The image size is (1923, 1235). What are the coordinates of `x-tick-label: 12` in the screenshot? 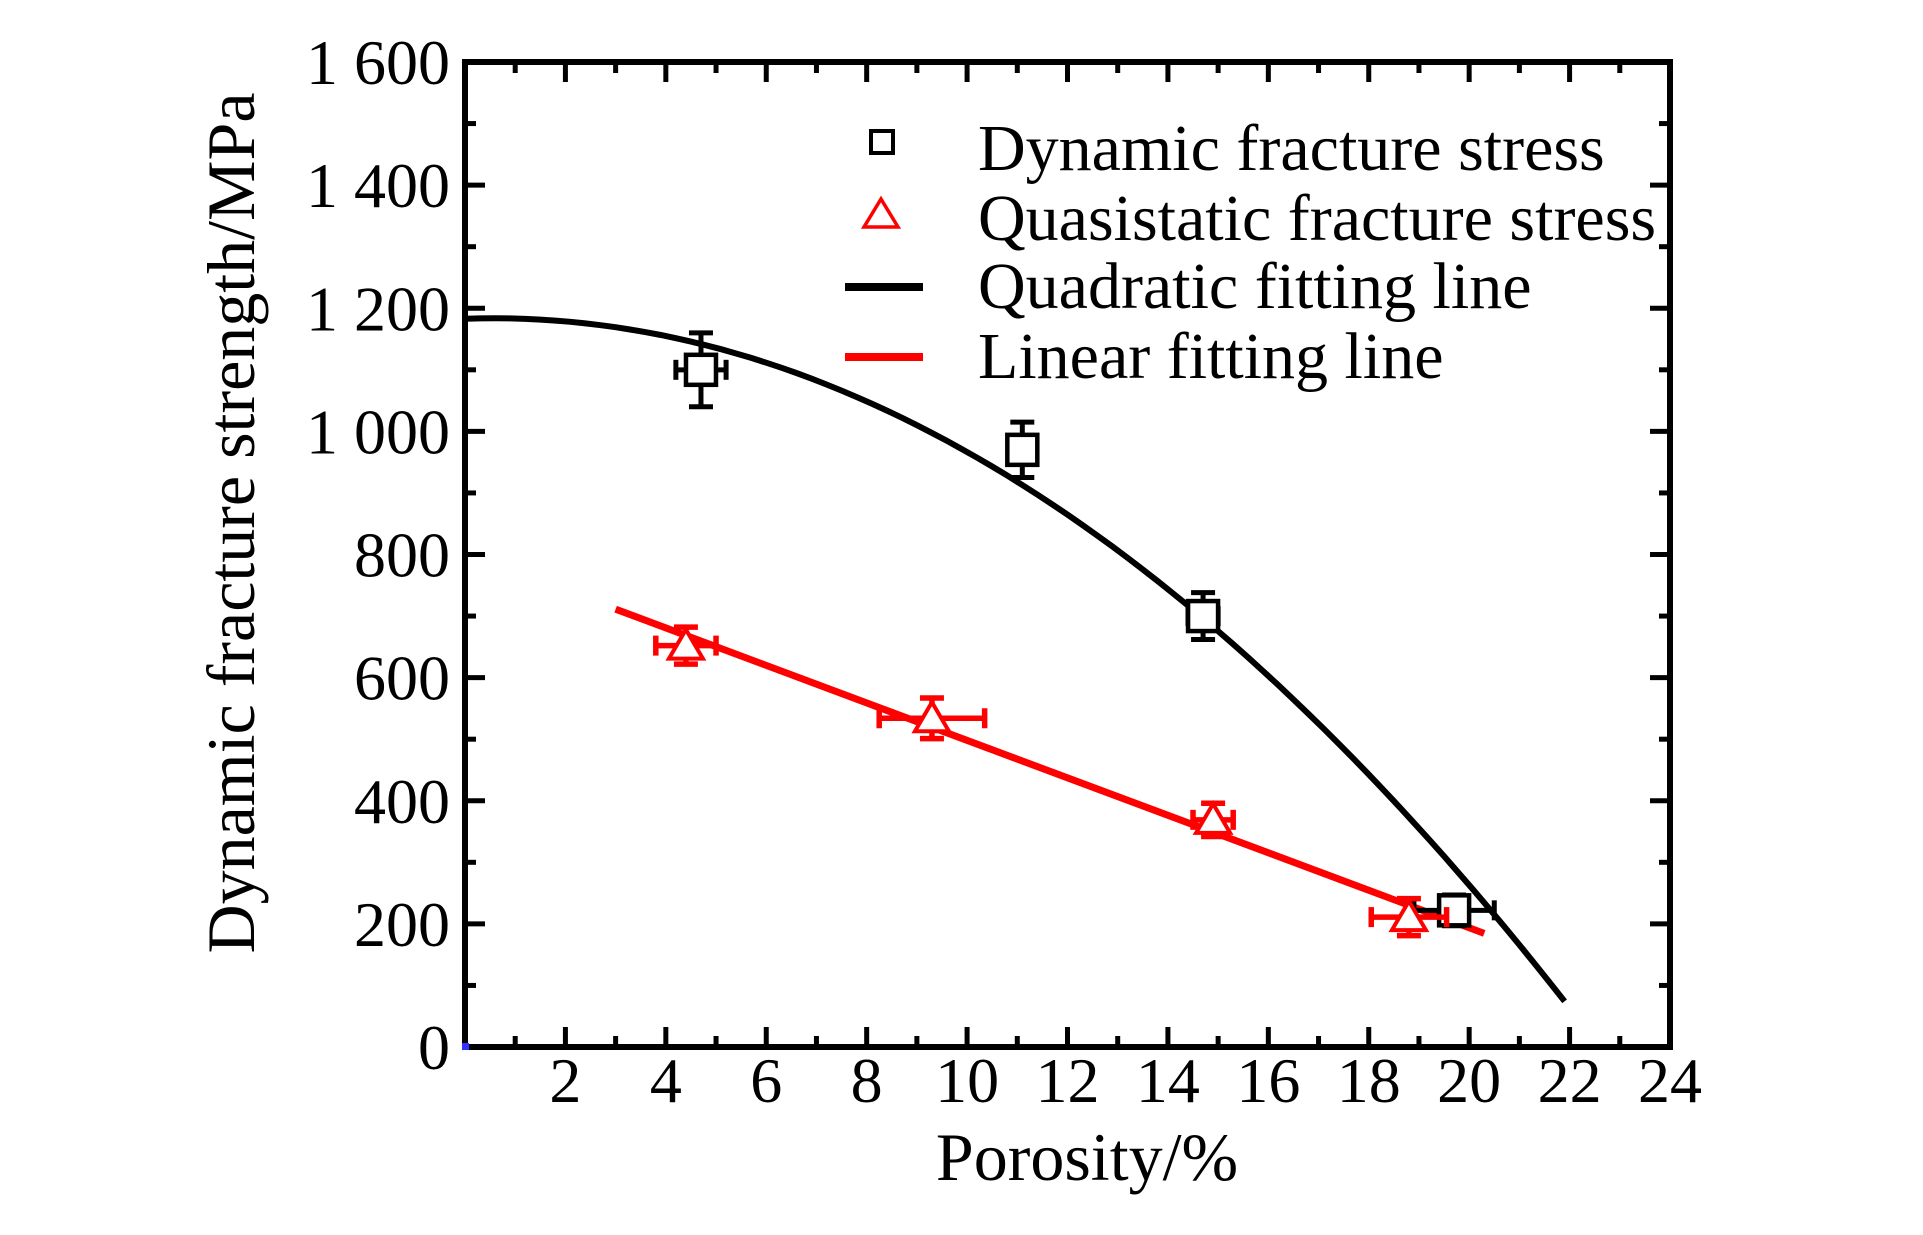 It's located at (1068, 1080).